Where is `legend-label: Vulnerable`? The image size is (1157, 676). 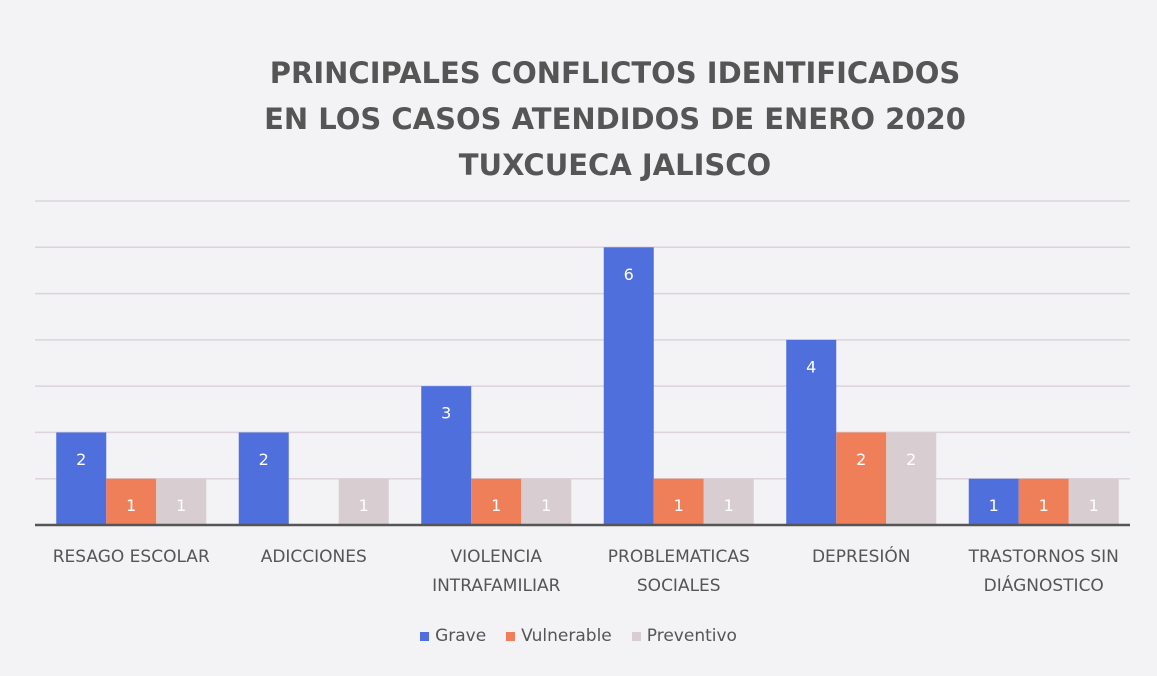
legend-label: Vulnerable is located at coordinates (566, 636).